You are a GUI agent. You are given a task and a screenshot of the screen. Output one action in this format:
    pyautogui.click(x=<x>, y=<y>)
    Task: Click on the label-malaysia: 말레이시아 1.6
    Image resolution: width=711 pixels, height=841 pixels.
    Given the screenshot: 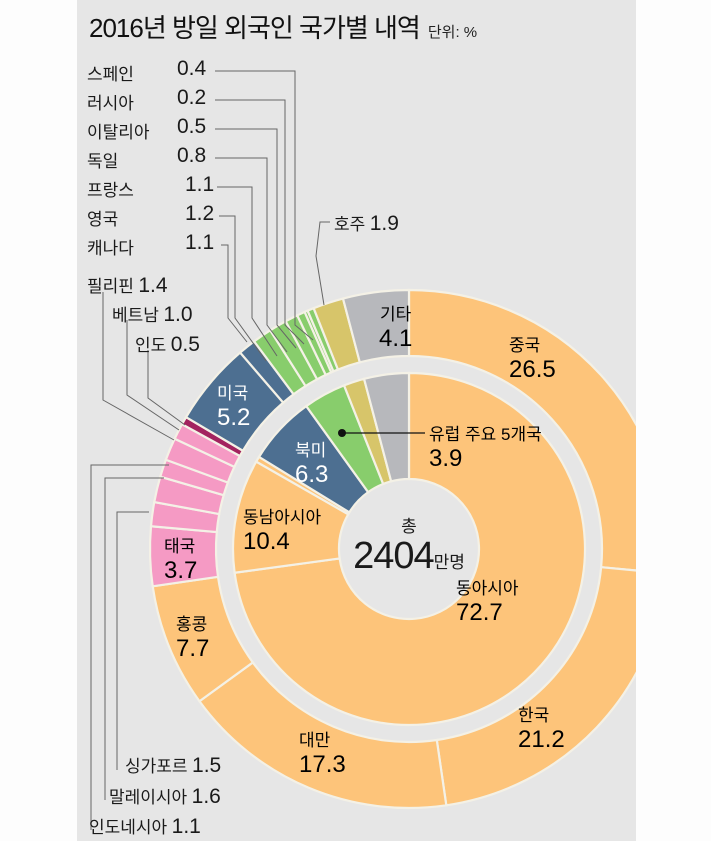 What is the action you would take?
    pyautogui.click(x=165, y=796)
    